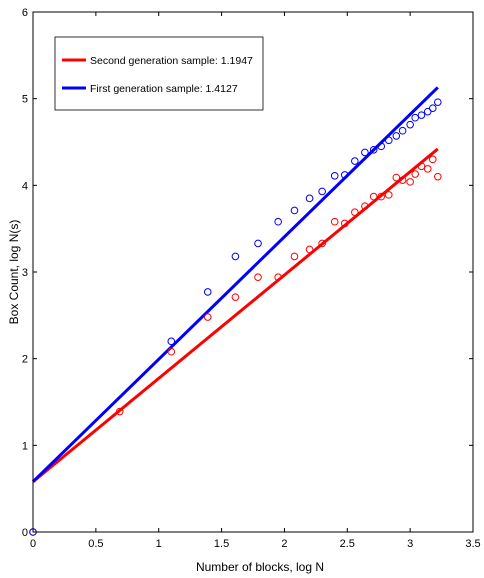 This screenshot has height=578, width=484. Describe the element at coordinates (472, 544) in the screenshot. I see `x-tick-label-7: 3.5` at that location.